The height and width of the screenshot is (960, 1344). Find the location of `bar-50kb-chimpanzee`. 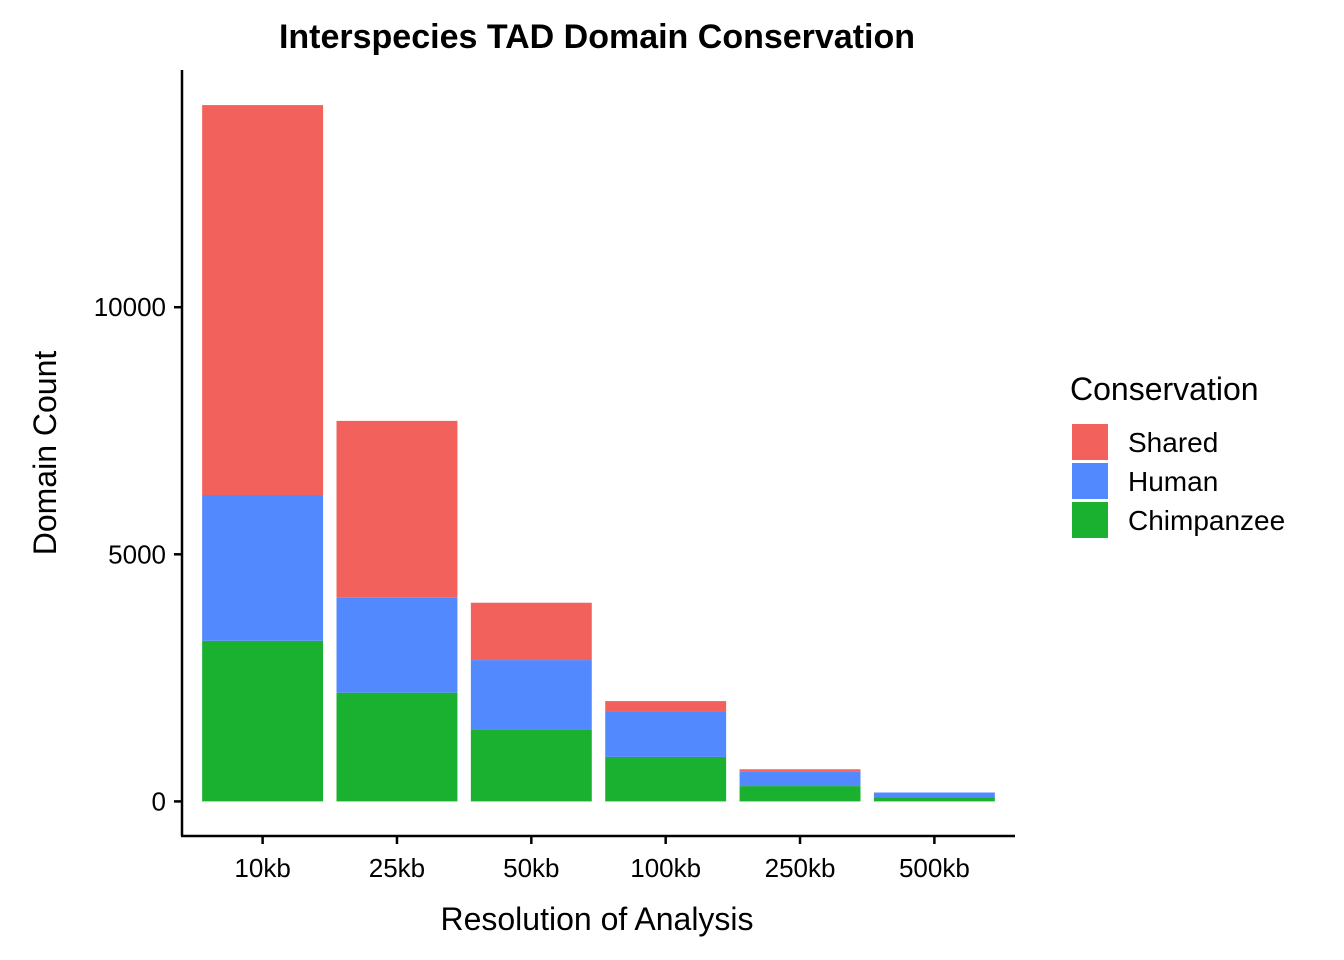

bar-50kb-chimpanzee is located at coordinates (531, 765).